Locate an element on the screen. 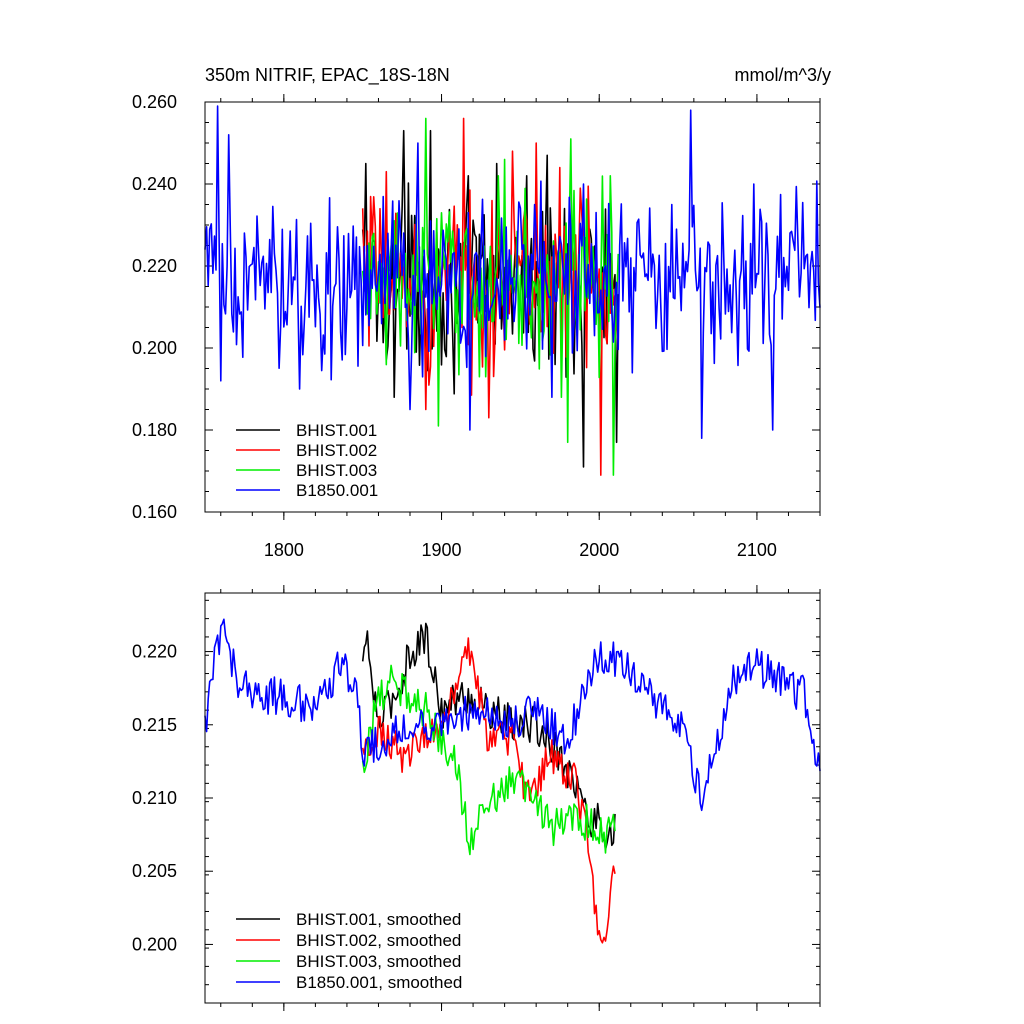 The image size is (1024, 1024). legend-label: BHIST.001 is located at coordinates (336, 430).